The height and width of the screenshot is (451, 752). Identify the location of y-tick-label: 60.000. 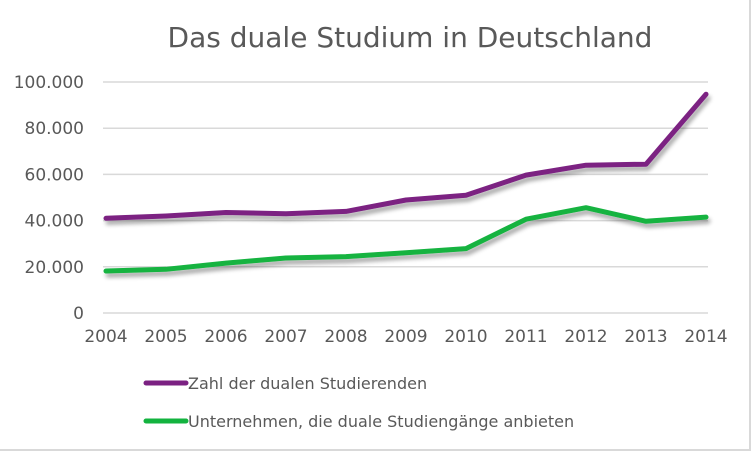
(54, 175).